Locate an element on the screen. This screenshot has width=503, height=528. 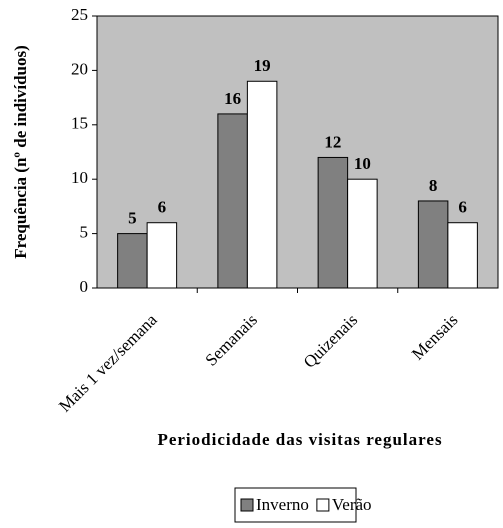
legend-label: Verão is located at coordinates (352, 504).